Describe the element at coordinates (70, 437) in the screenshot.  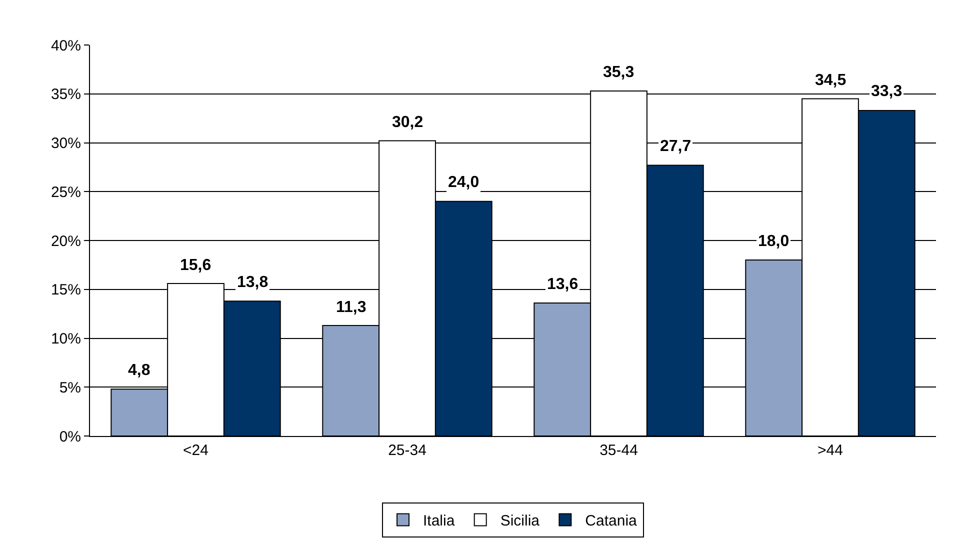
I see `y-tick-label: 0%` at that location.